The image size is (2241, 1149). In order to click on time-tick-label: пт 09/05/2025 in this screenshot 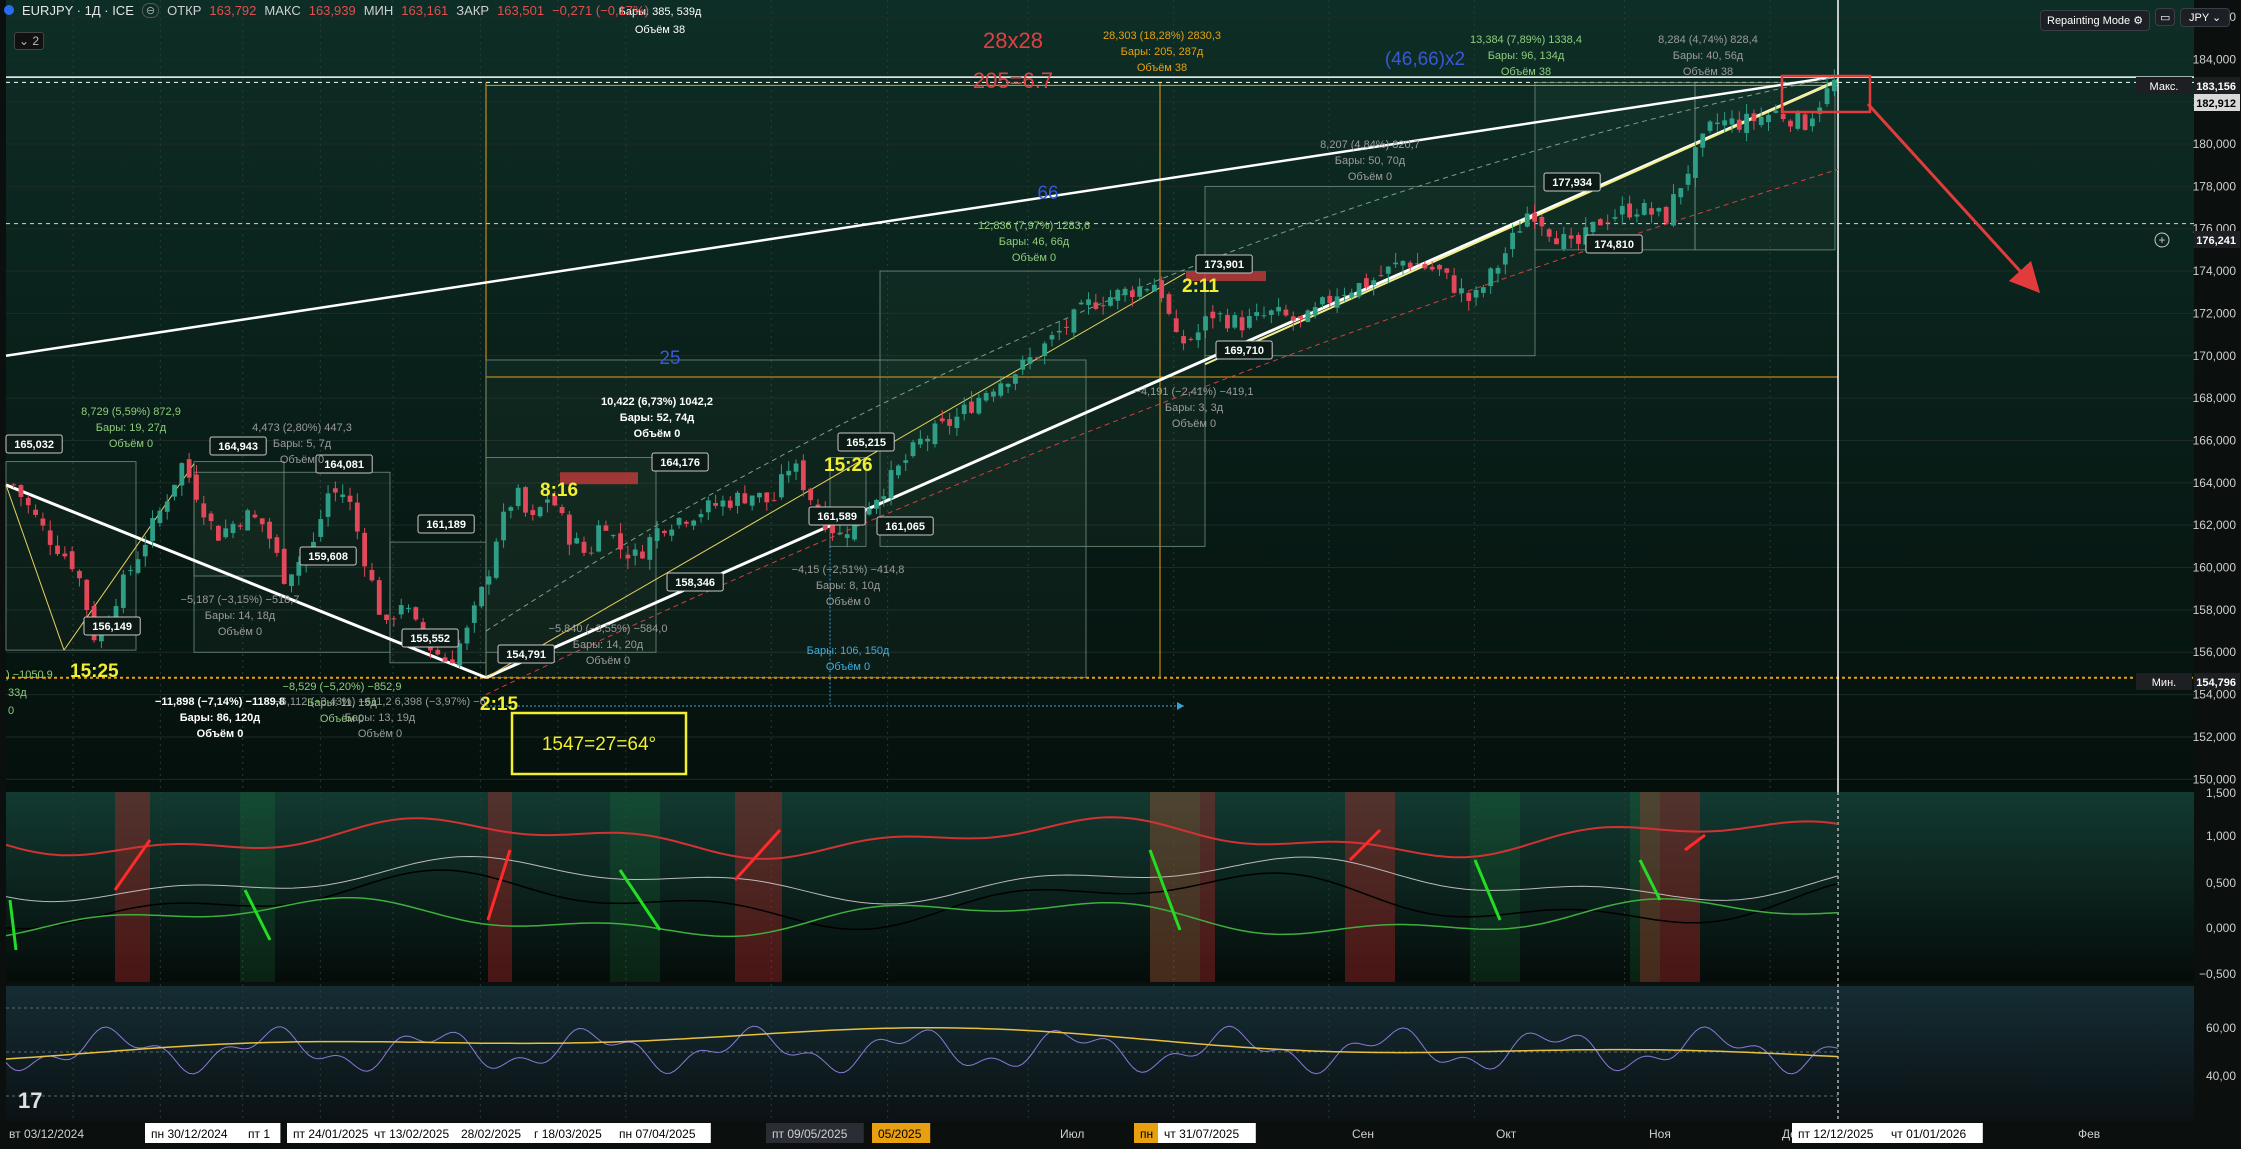, I will do `click(810, 1134)`.